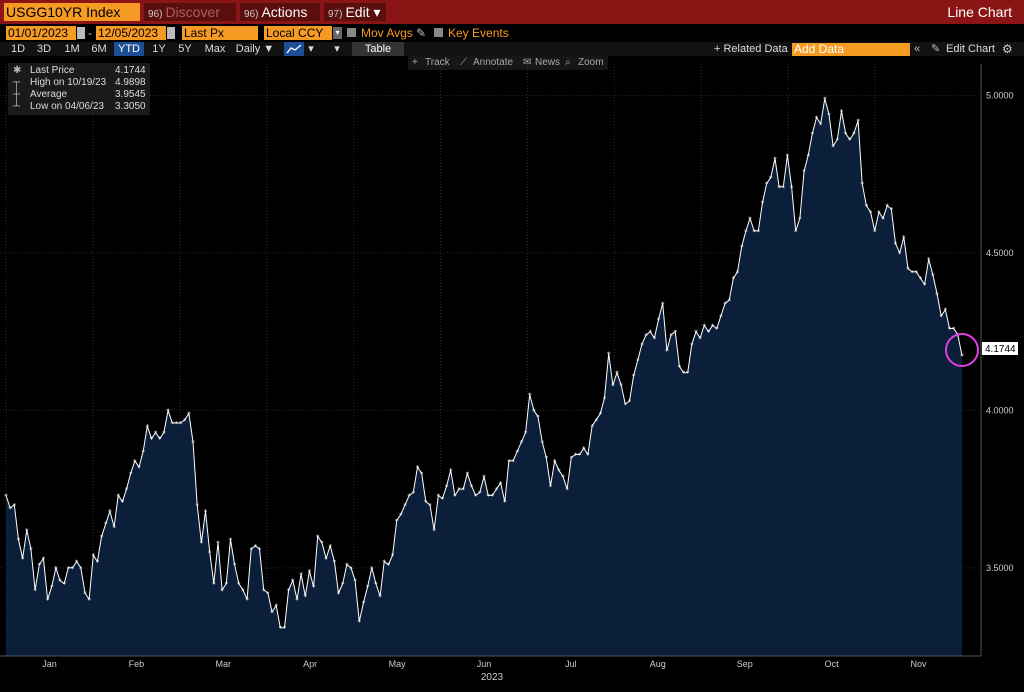  I want to click on legend-label: Average, so click(48, 94).